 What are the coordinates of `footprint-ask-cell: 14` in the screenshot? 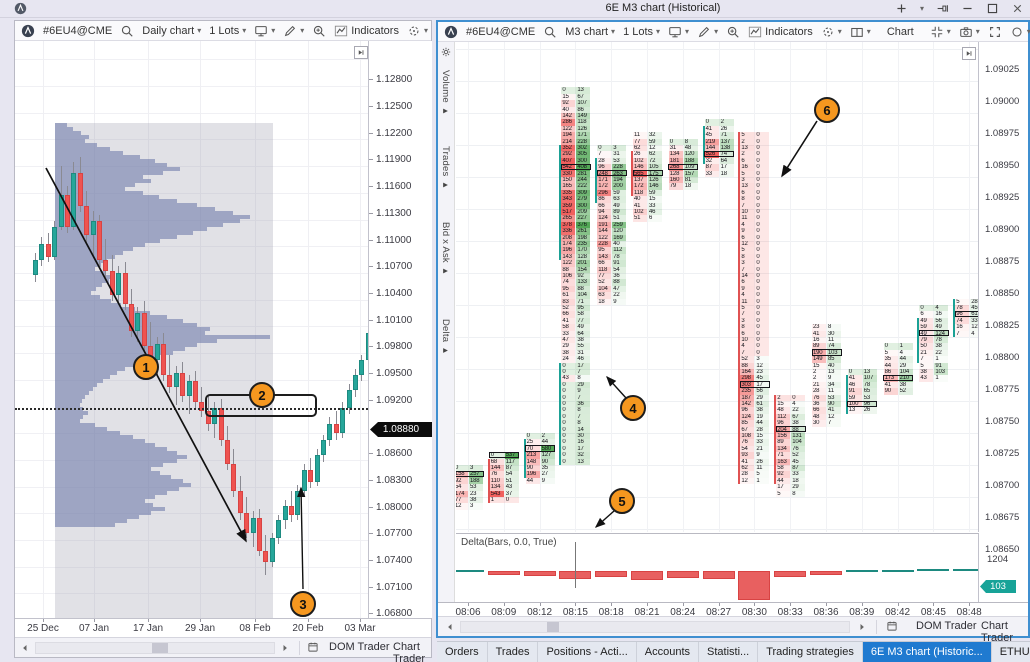 It's located at (583, 429).